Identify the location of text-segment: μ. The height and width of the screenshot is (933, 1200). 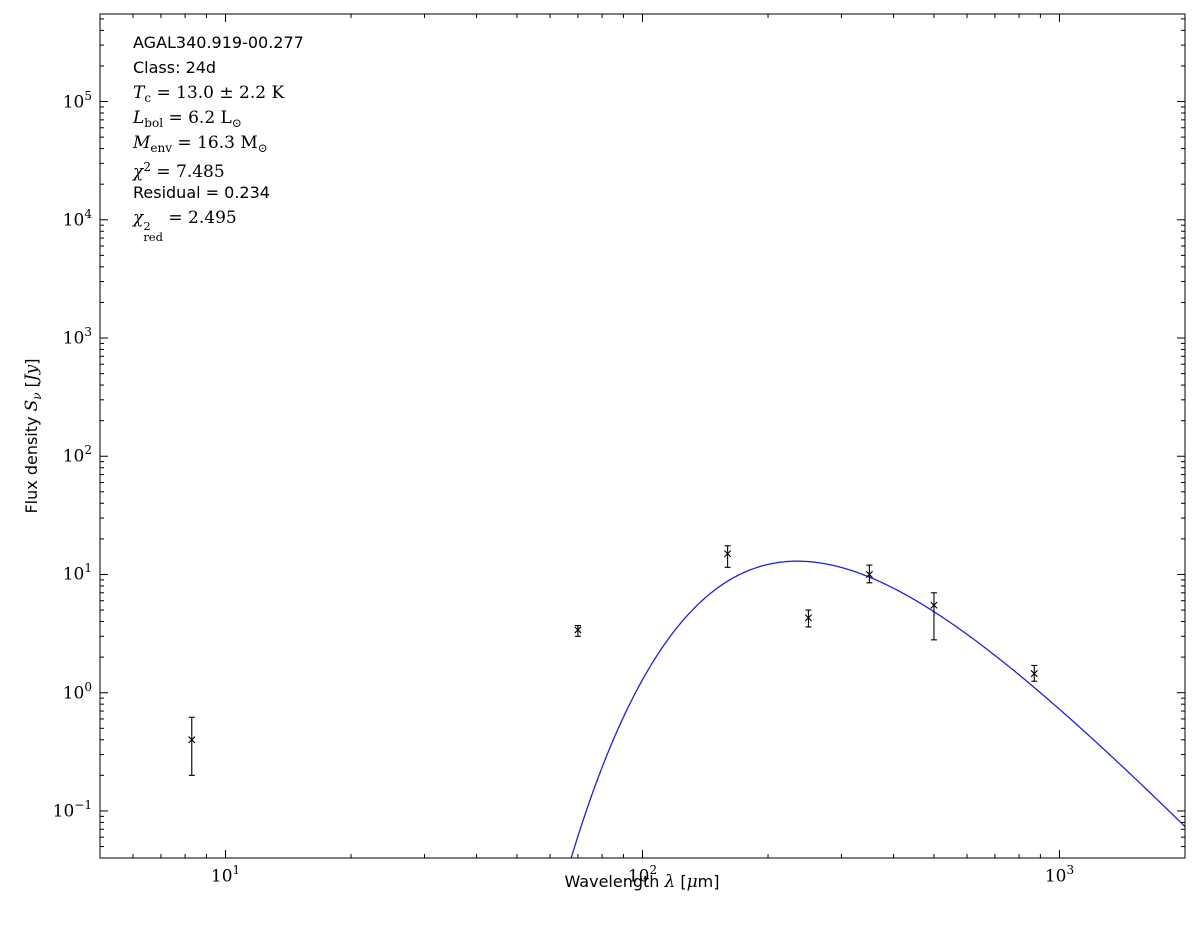
(692, 882).